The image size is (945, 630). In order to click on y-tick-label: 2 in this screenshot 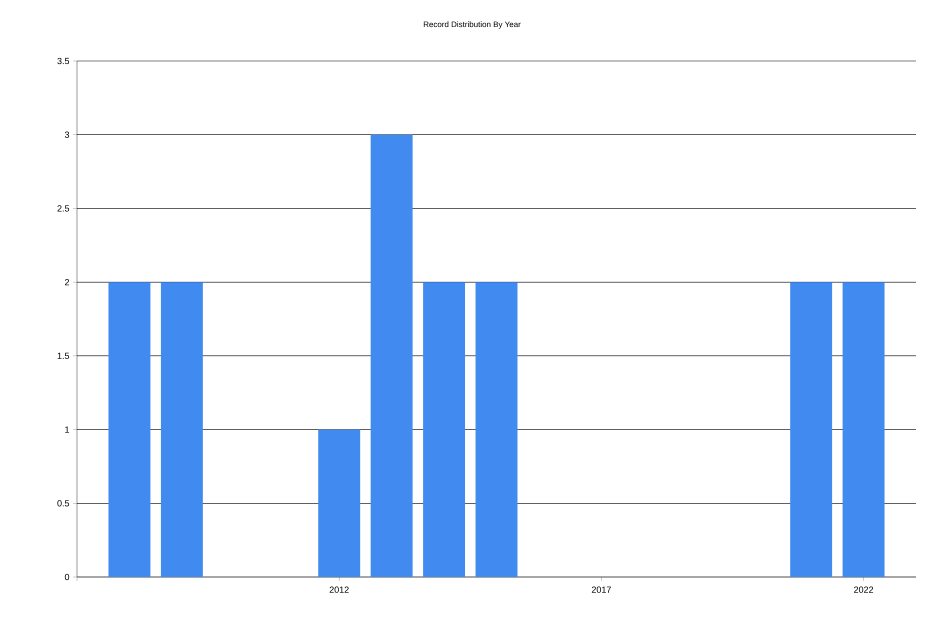, I will do `click(67, 282)`.